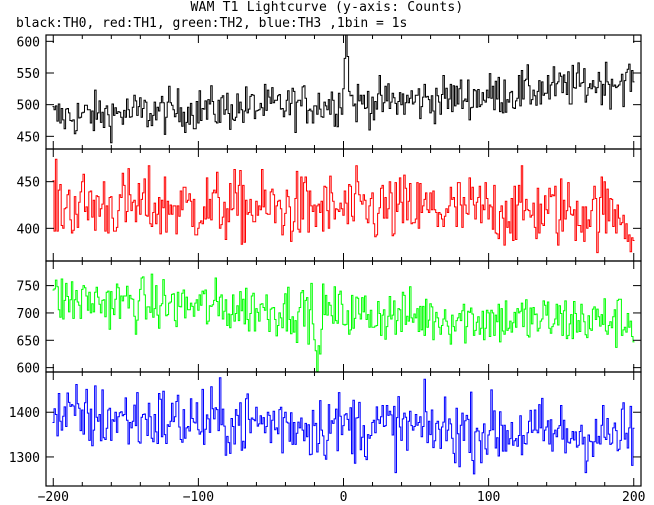  What do you see at coordinates (24, 458) in the screenshot?
I see `y-tick-label: 1300` at bounding box center [24, 458].